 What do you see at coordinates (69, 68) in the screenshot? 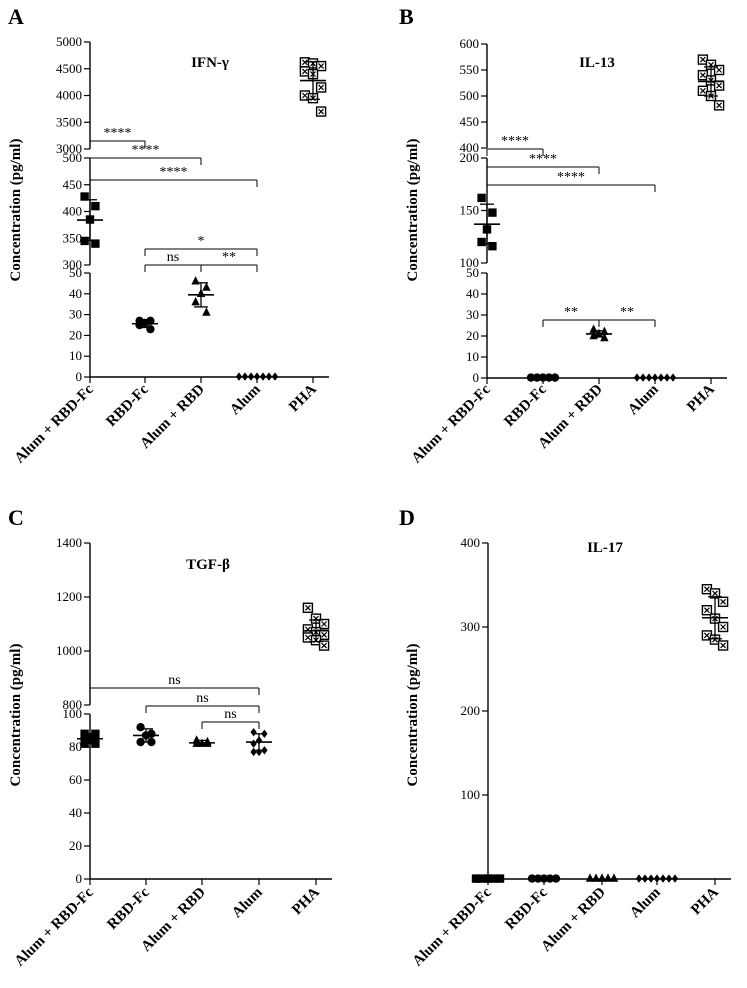
I see `y-tick-label: 4500` at bounding box center [69, 68].